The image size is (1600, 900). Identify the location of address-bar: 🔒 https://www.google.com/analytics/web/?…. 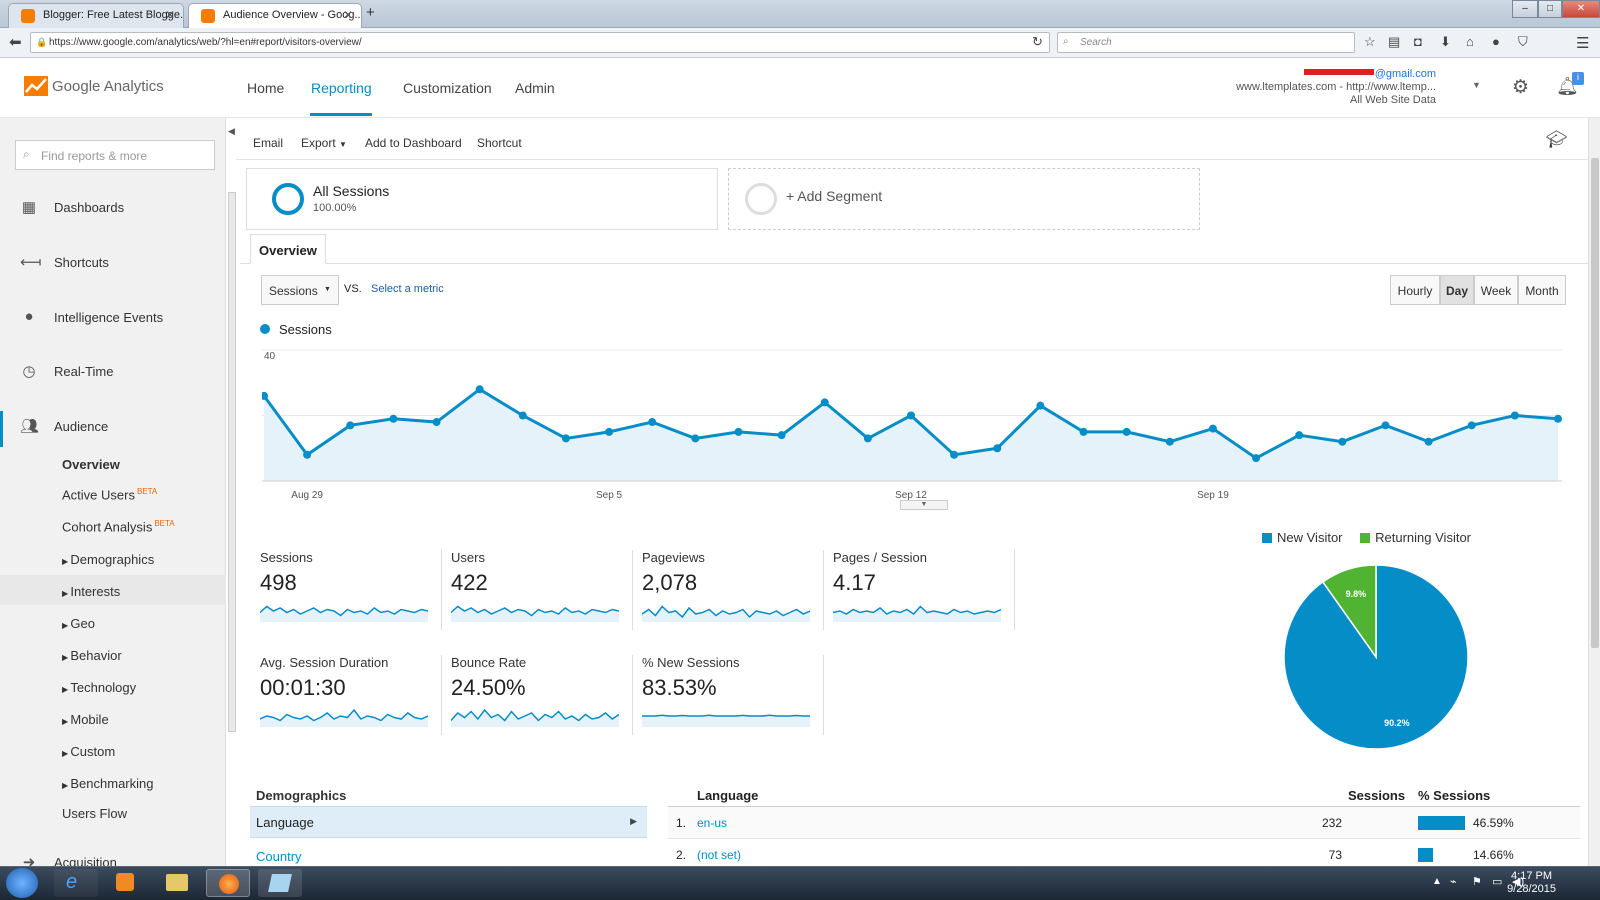
(540, 42).